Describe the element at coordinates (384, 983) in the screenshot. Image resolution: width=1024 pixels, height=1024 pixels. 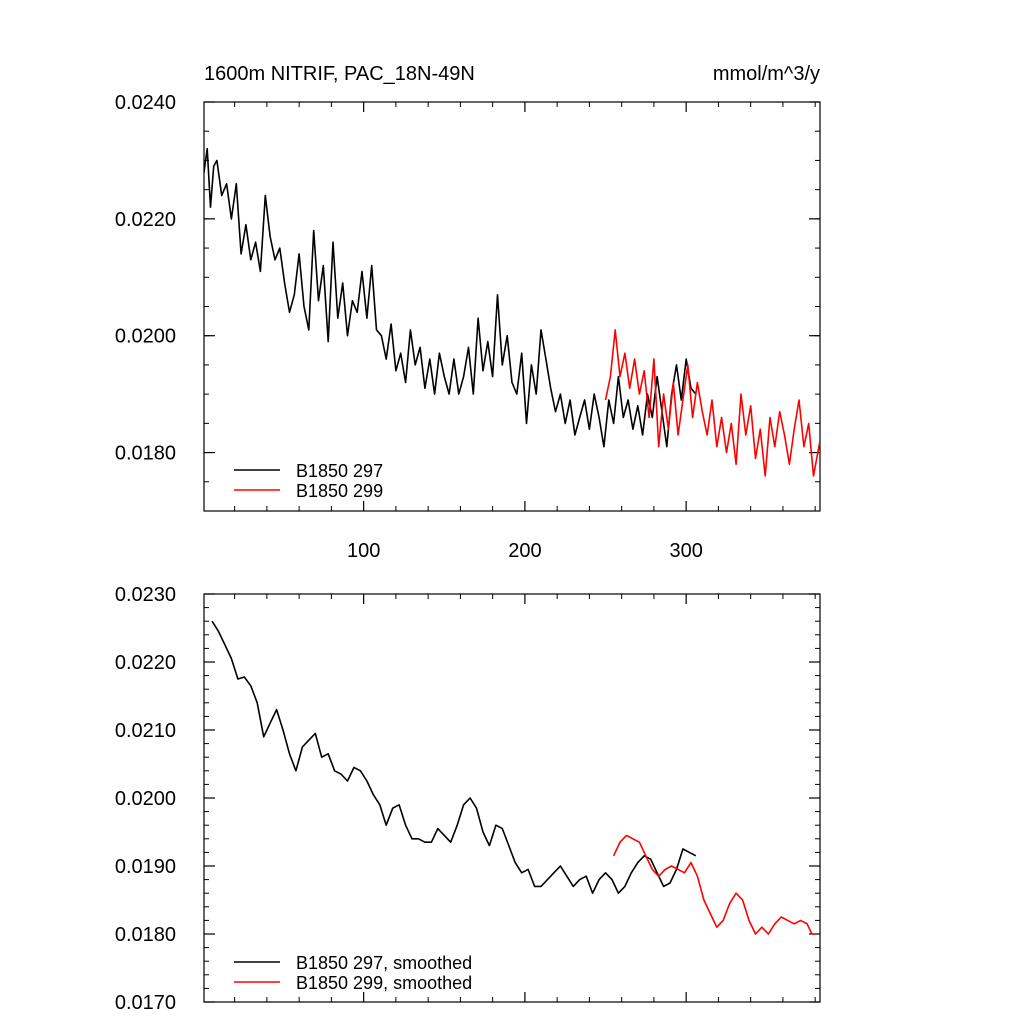
I see `legend-label: B1850 299, smoothed` at that location.